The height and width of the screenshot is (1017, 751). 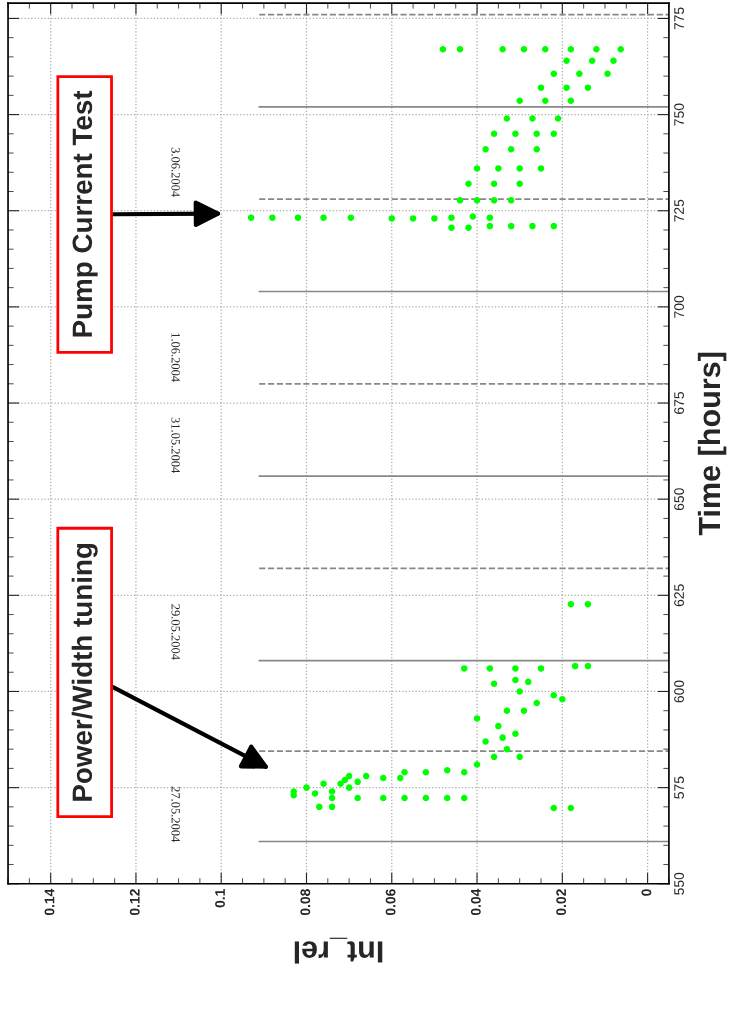 What do you see at coordinates (679, 18) in the screenshot?
I see `y-tick-label: 775` at bounding box center [679, 18].